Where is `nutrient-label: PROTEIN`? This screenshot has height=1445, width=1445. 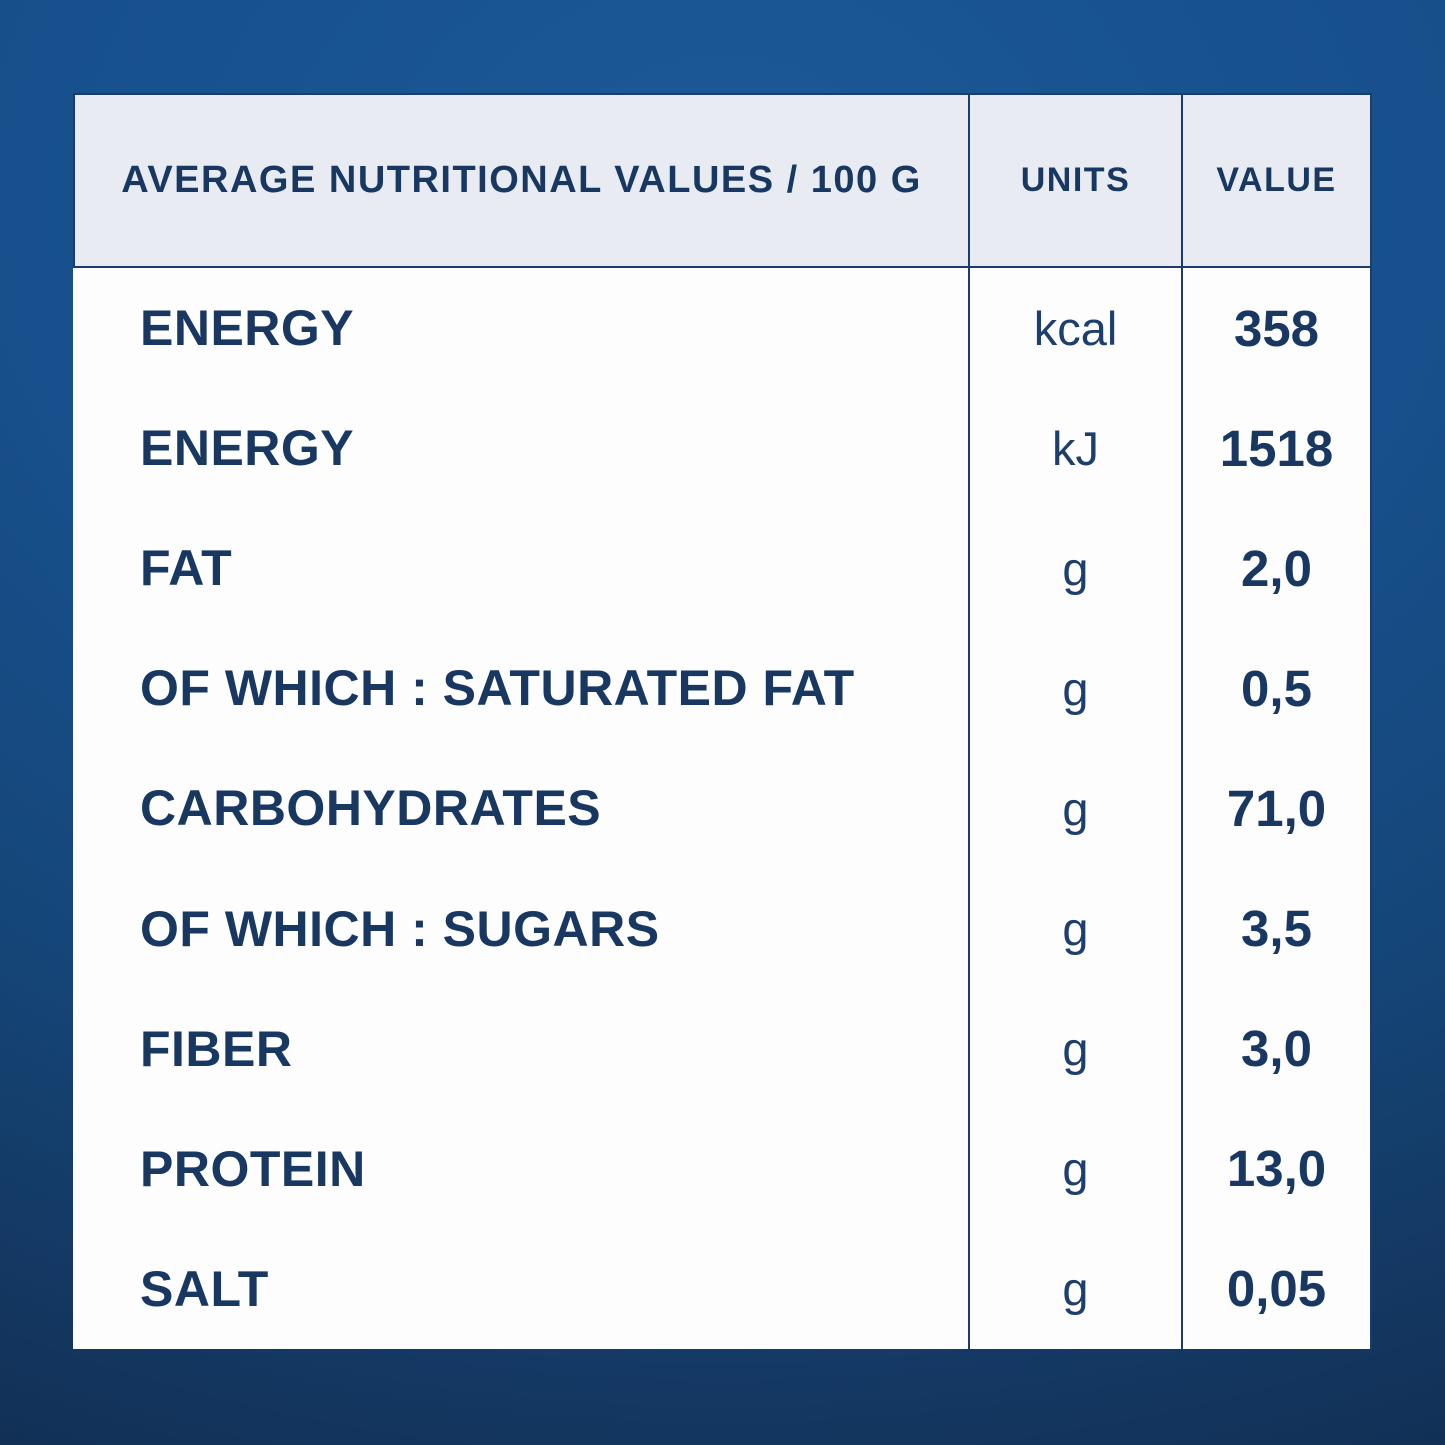
nutrient-label: PROTEIN is located at coordinates (521, 1168).